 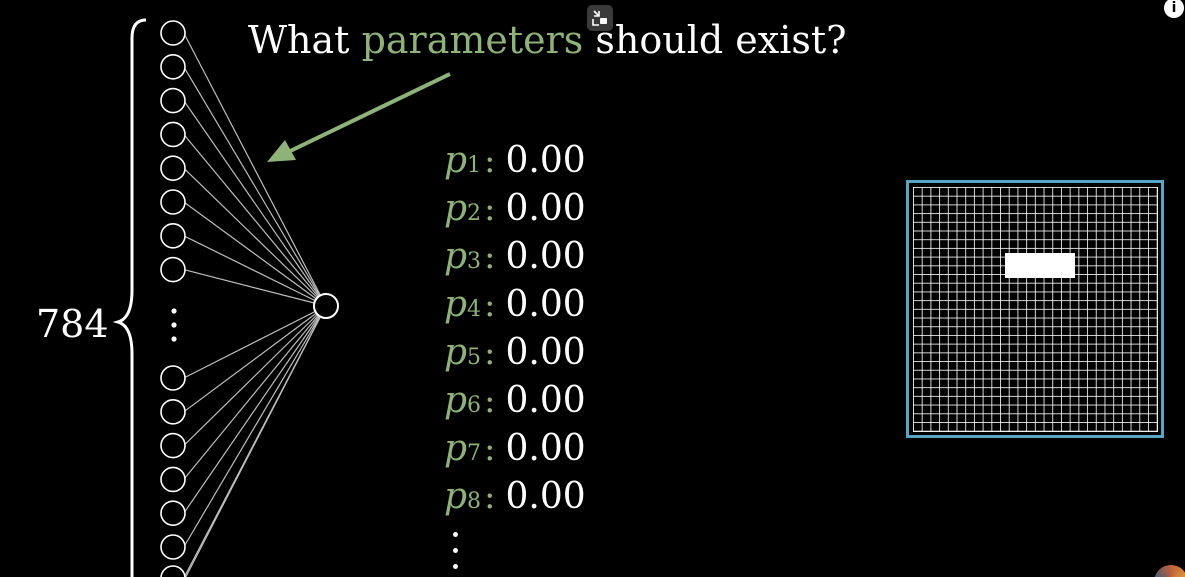 What do you see at coordinates (367, 114) in the screenshot?
I see `pointer-arrow-shaft` at bounding box center [367, 114].